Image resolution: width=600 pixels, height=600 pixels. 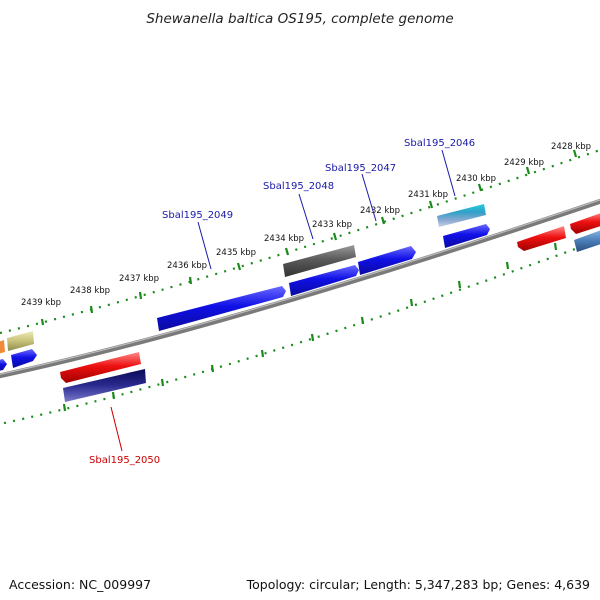 What do you see at coordinates (466, 236) in the screenshot?
I see `gene-blue-right` at bounding box center [466, 236].